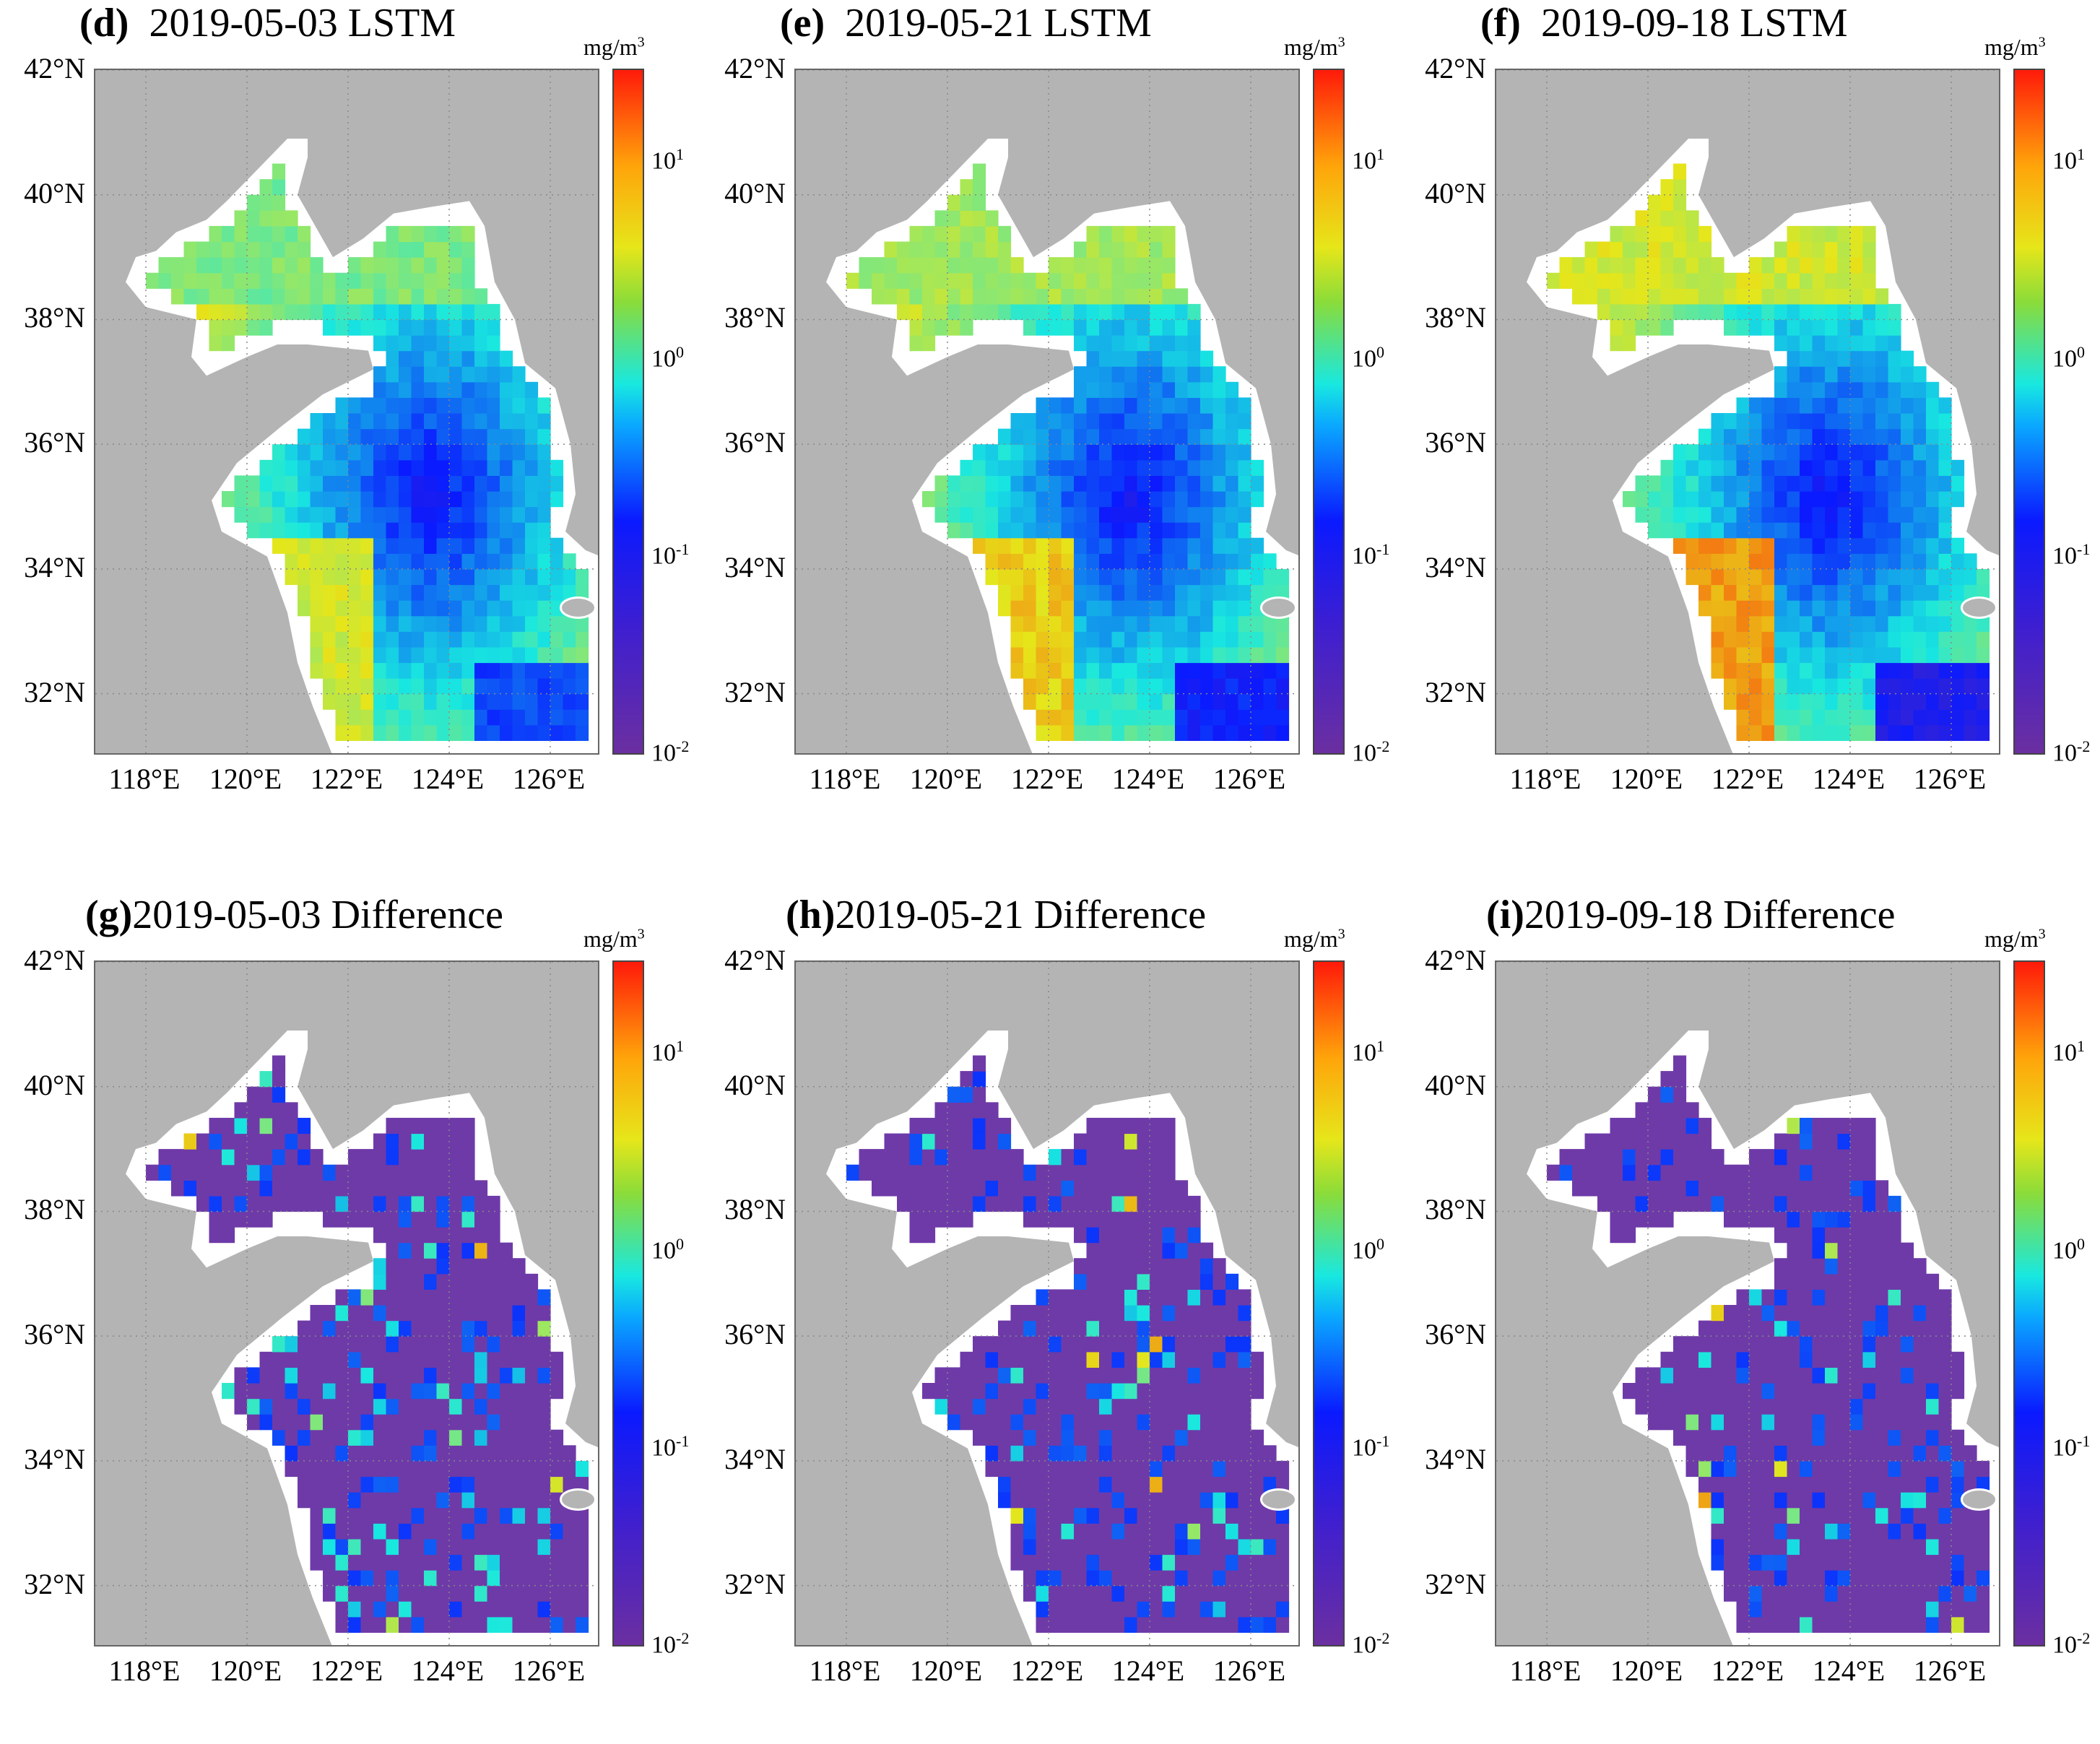 Image resolution: width=2100 pixels, height=1744 pixels. I want to click on grid-cells, so click(1068, 452).